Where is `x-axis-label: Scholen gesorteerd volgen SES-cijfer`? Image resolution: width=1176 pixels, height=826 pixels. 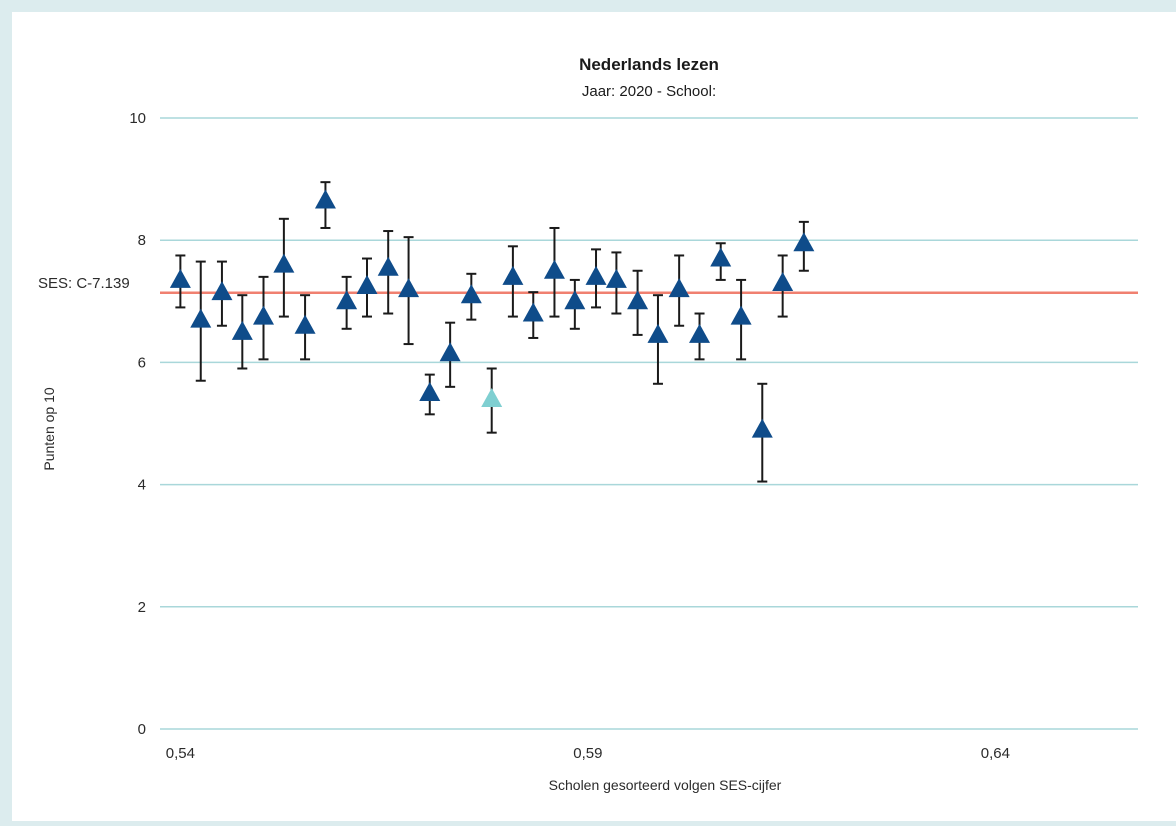 x-axis-label: Scholen gesorteerd volgen SES-cijfer is located at coordinates (665, 785).